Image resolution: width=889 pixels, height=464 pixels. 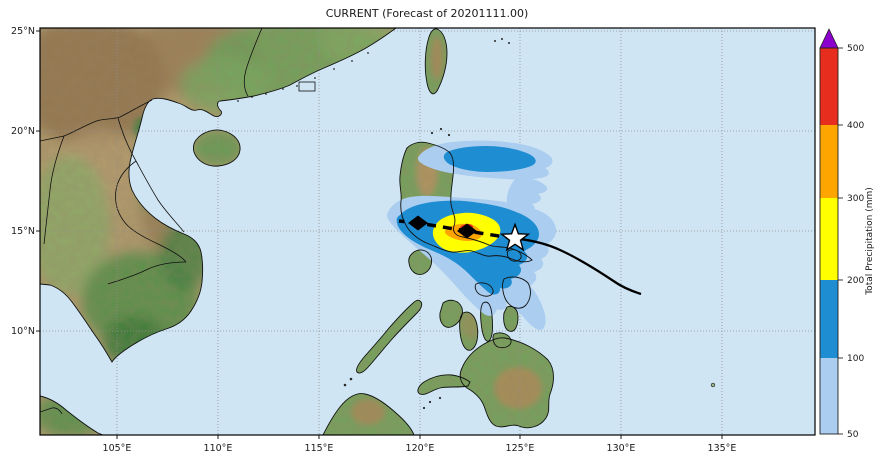 What do you see at coordinates (621, 448) in the screenshot?
I see `lon-tick-label: 130°E` at bounding box center [621, 448].